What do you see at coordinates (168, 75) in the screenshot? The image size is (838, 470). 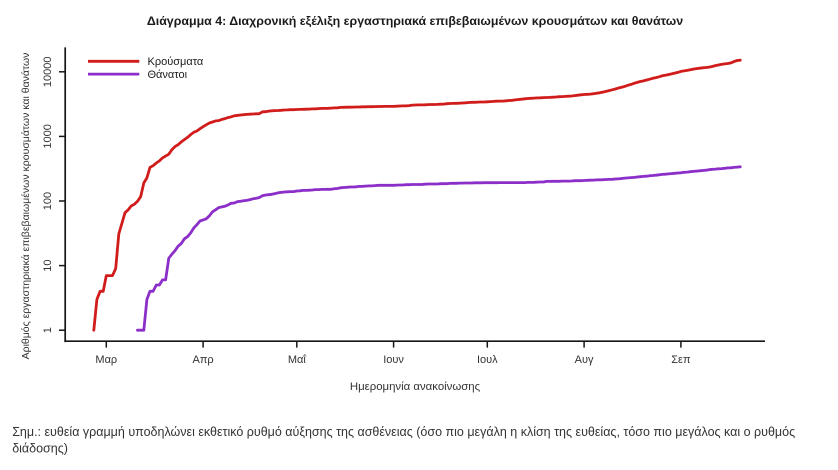 I see `svg-text: Θάνατοι` at bounding box center [168, 75].